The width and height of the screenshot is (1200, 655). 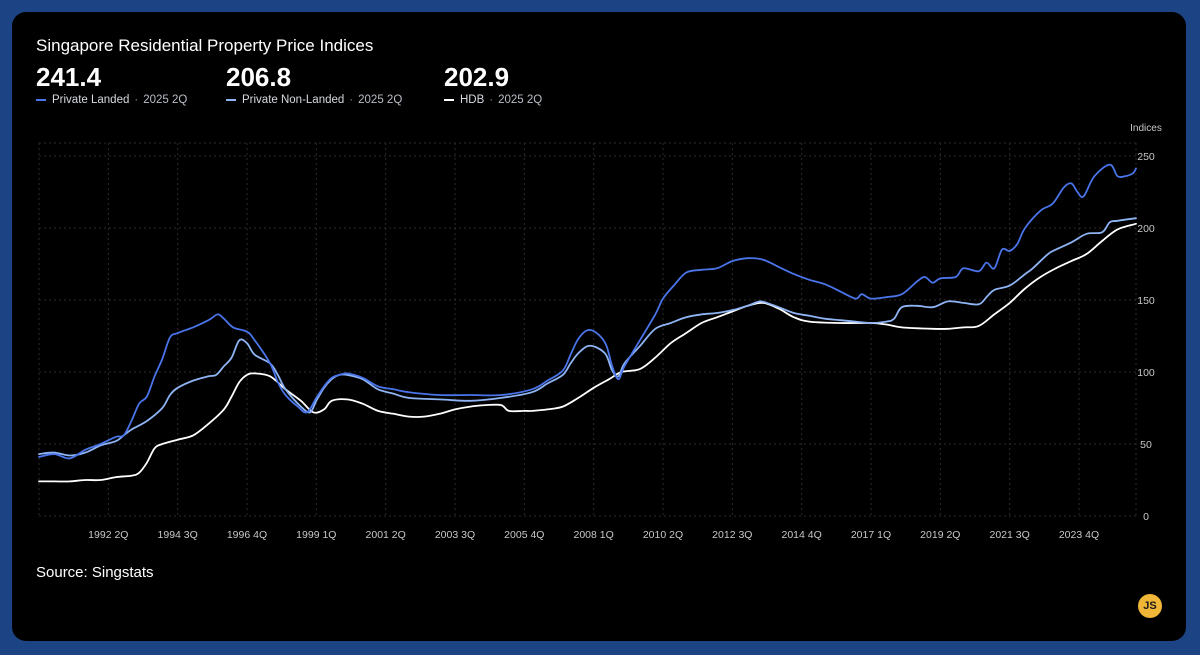 What do you see at coordinates (1146, 229) in the screenshot?
I see `y-tick-label: 200` at bounding box center [1146, 229].